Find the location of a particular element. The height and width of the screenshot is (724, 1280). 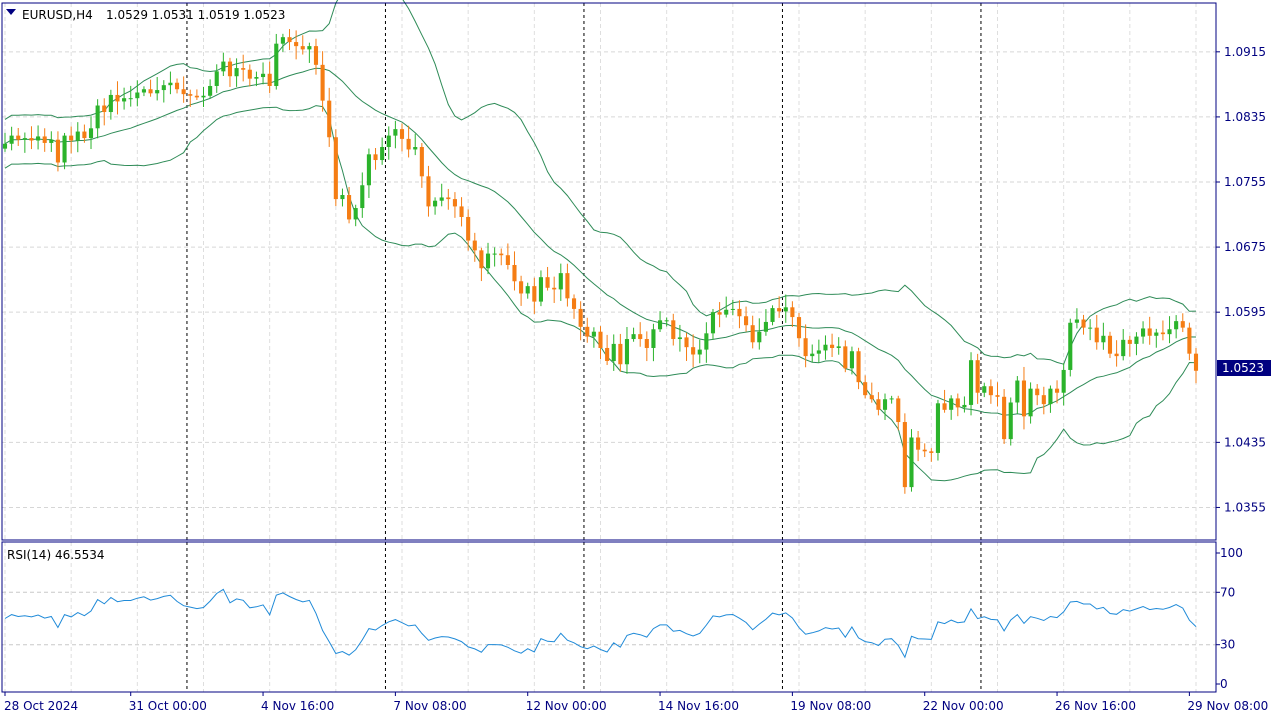

chevron-down-icon is located at coordinates (11, 12).